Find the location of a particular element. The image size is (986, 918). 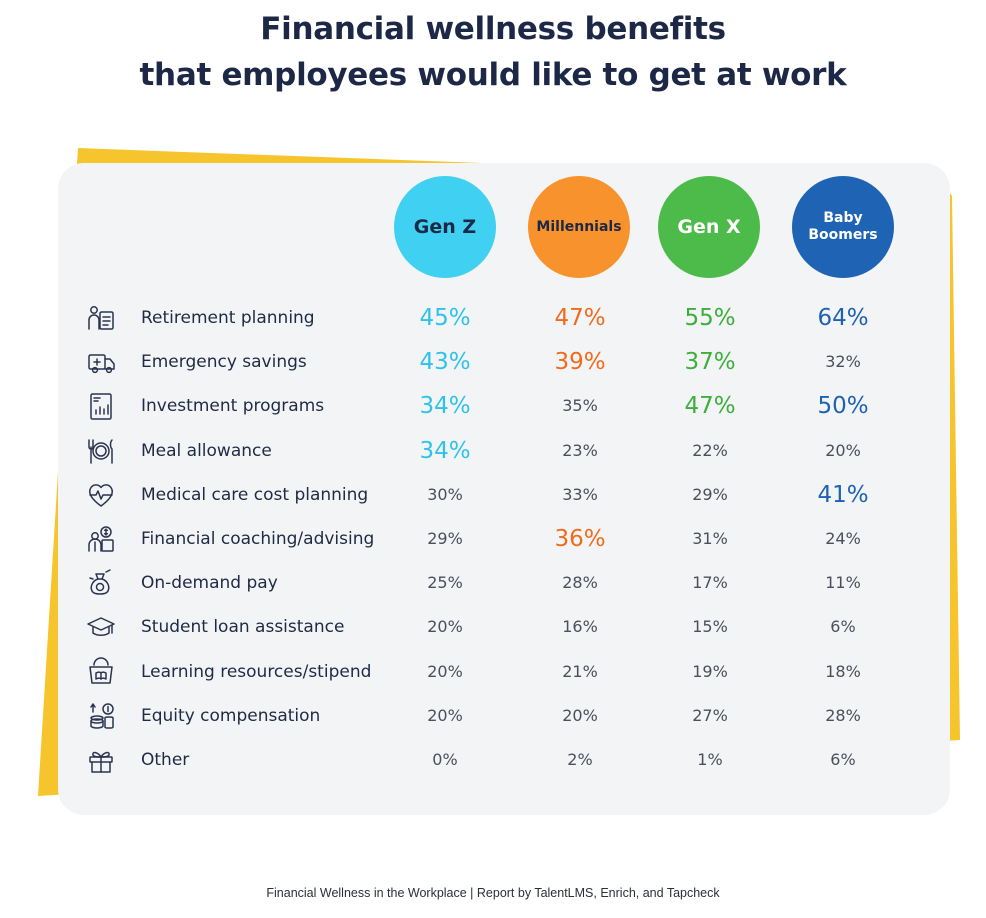

value-cell: 30% is located at coordinates (445, 494).